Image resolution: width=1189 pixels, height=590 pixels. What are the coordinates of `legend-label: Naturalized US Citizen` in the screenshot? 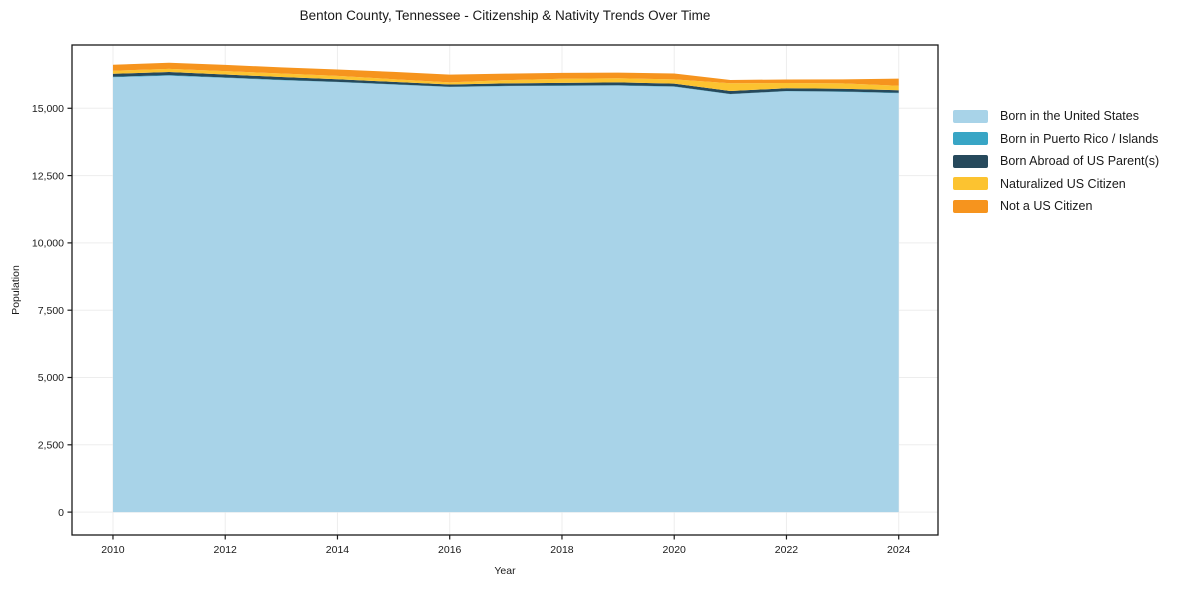 It's located at (1063, 183).